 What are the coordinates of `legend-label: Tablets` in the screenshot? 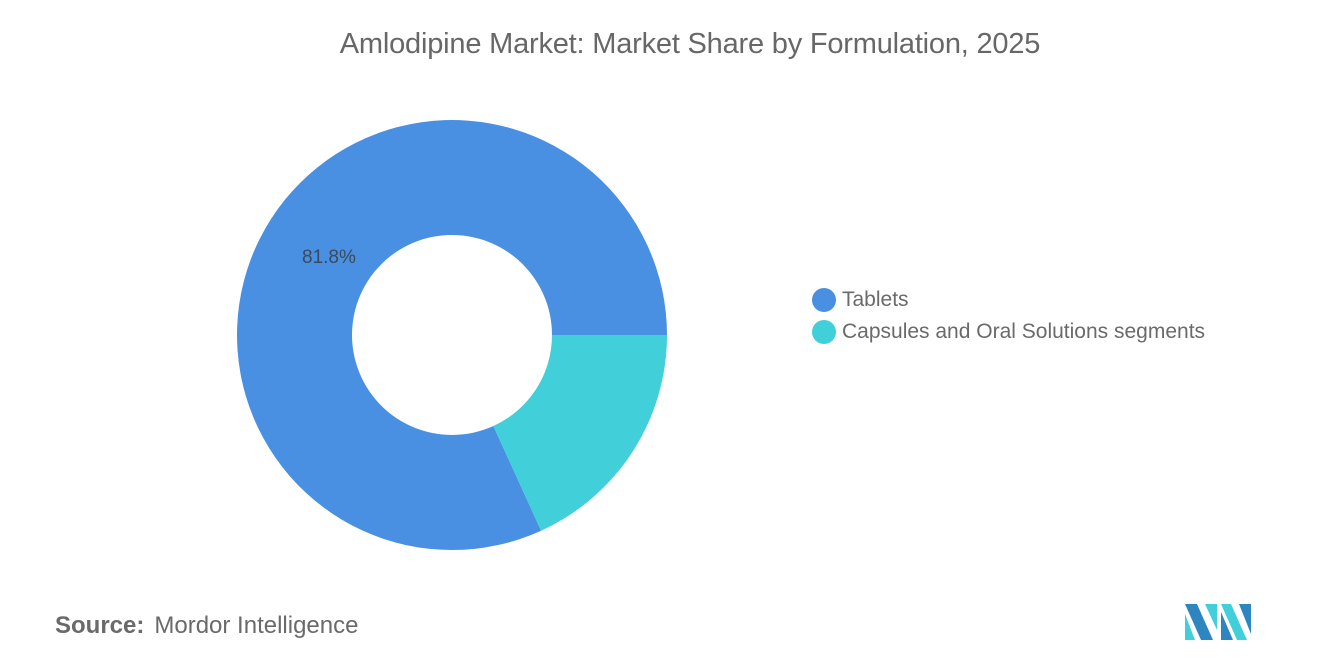 It's located at (875, 299).